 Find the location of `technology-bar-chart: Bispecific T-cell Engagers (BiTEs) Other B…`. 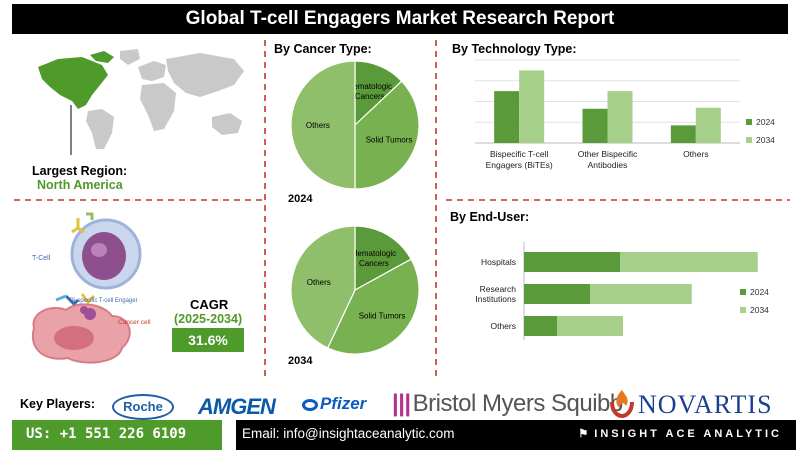

technology-bar-chart: Bispecific T-cell Engagers (BiTEs) Other B… is located at coordinates (625, 114).